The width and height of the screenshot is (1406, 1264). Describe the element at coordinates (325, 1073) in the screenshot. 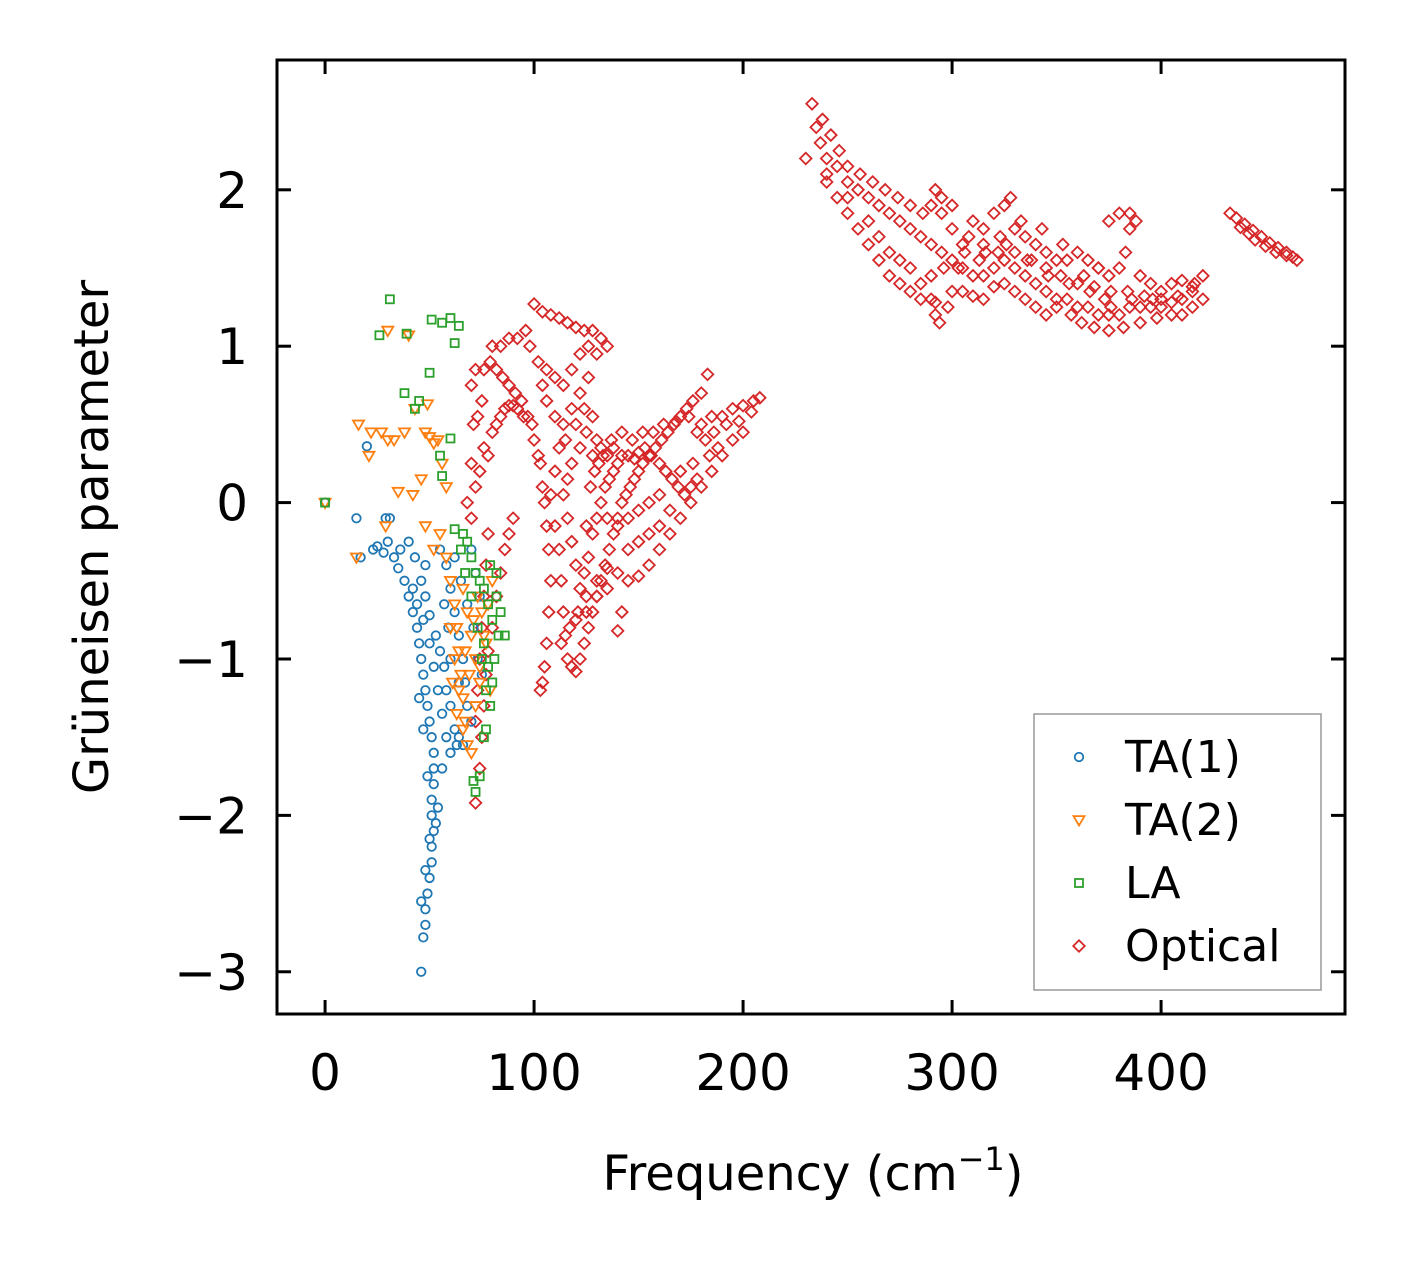

I see `x-tick-label: 0` at that location.